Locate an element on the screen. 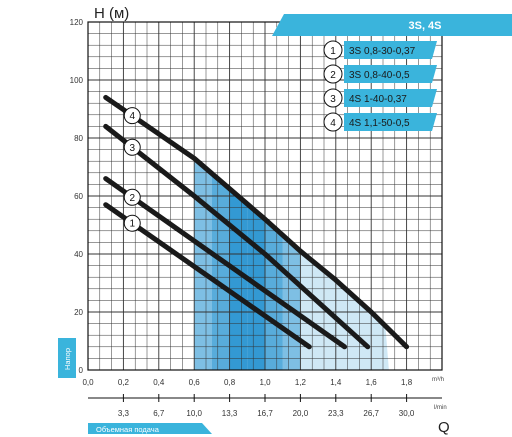 This screenshot has height=437, width=512. y-tick-label: 20 is located at coordinates (78, 312).